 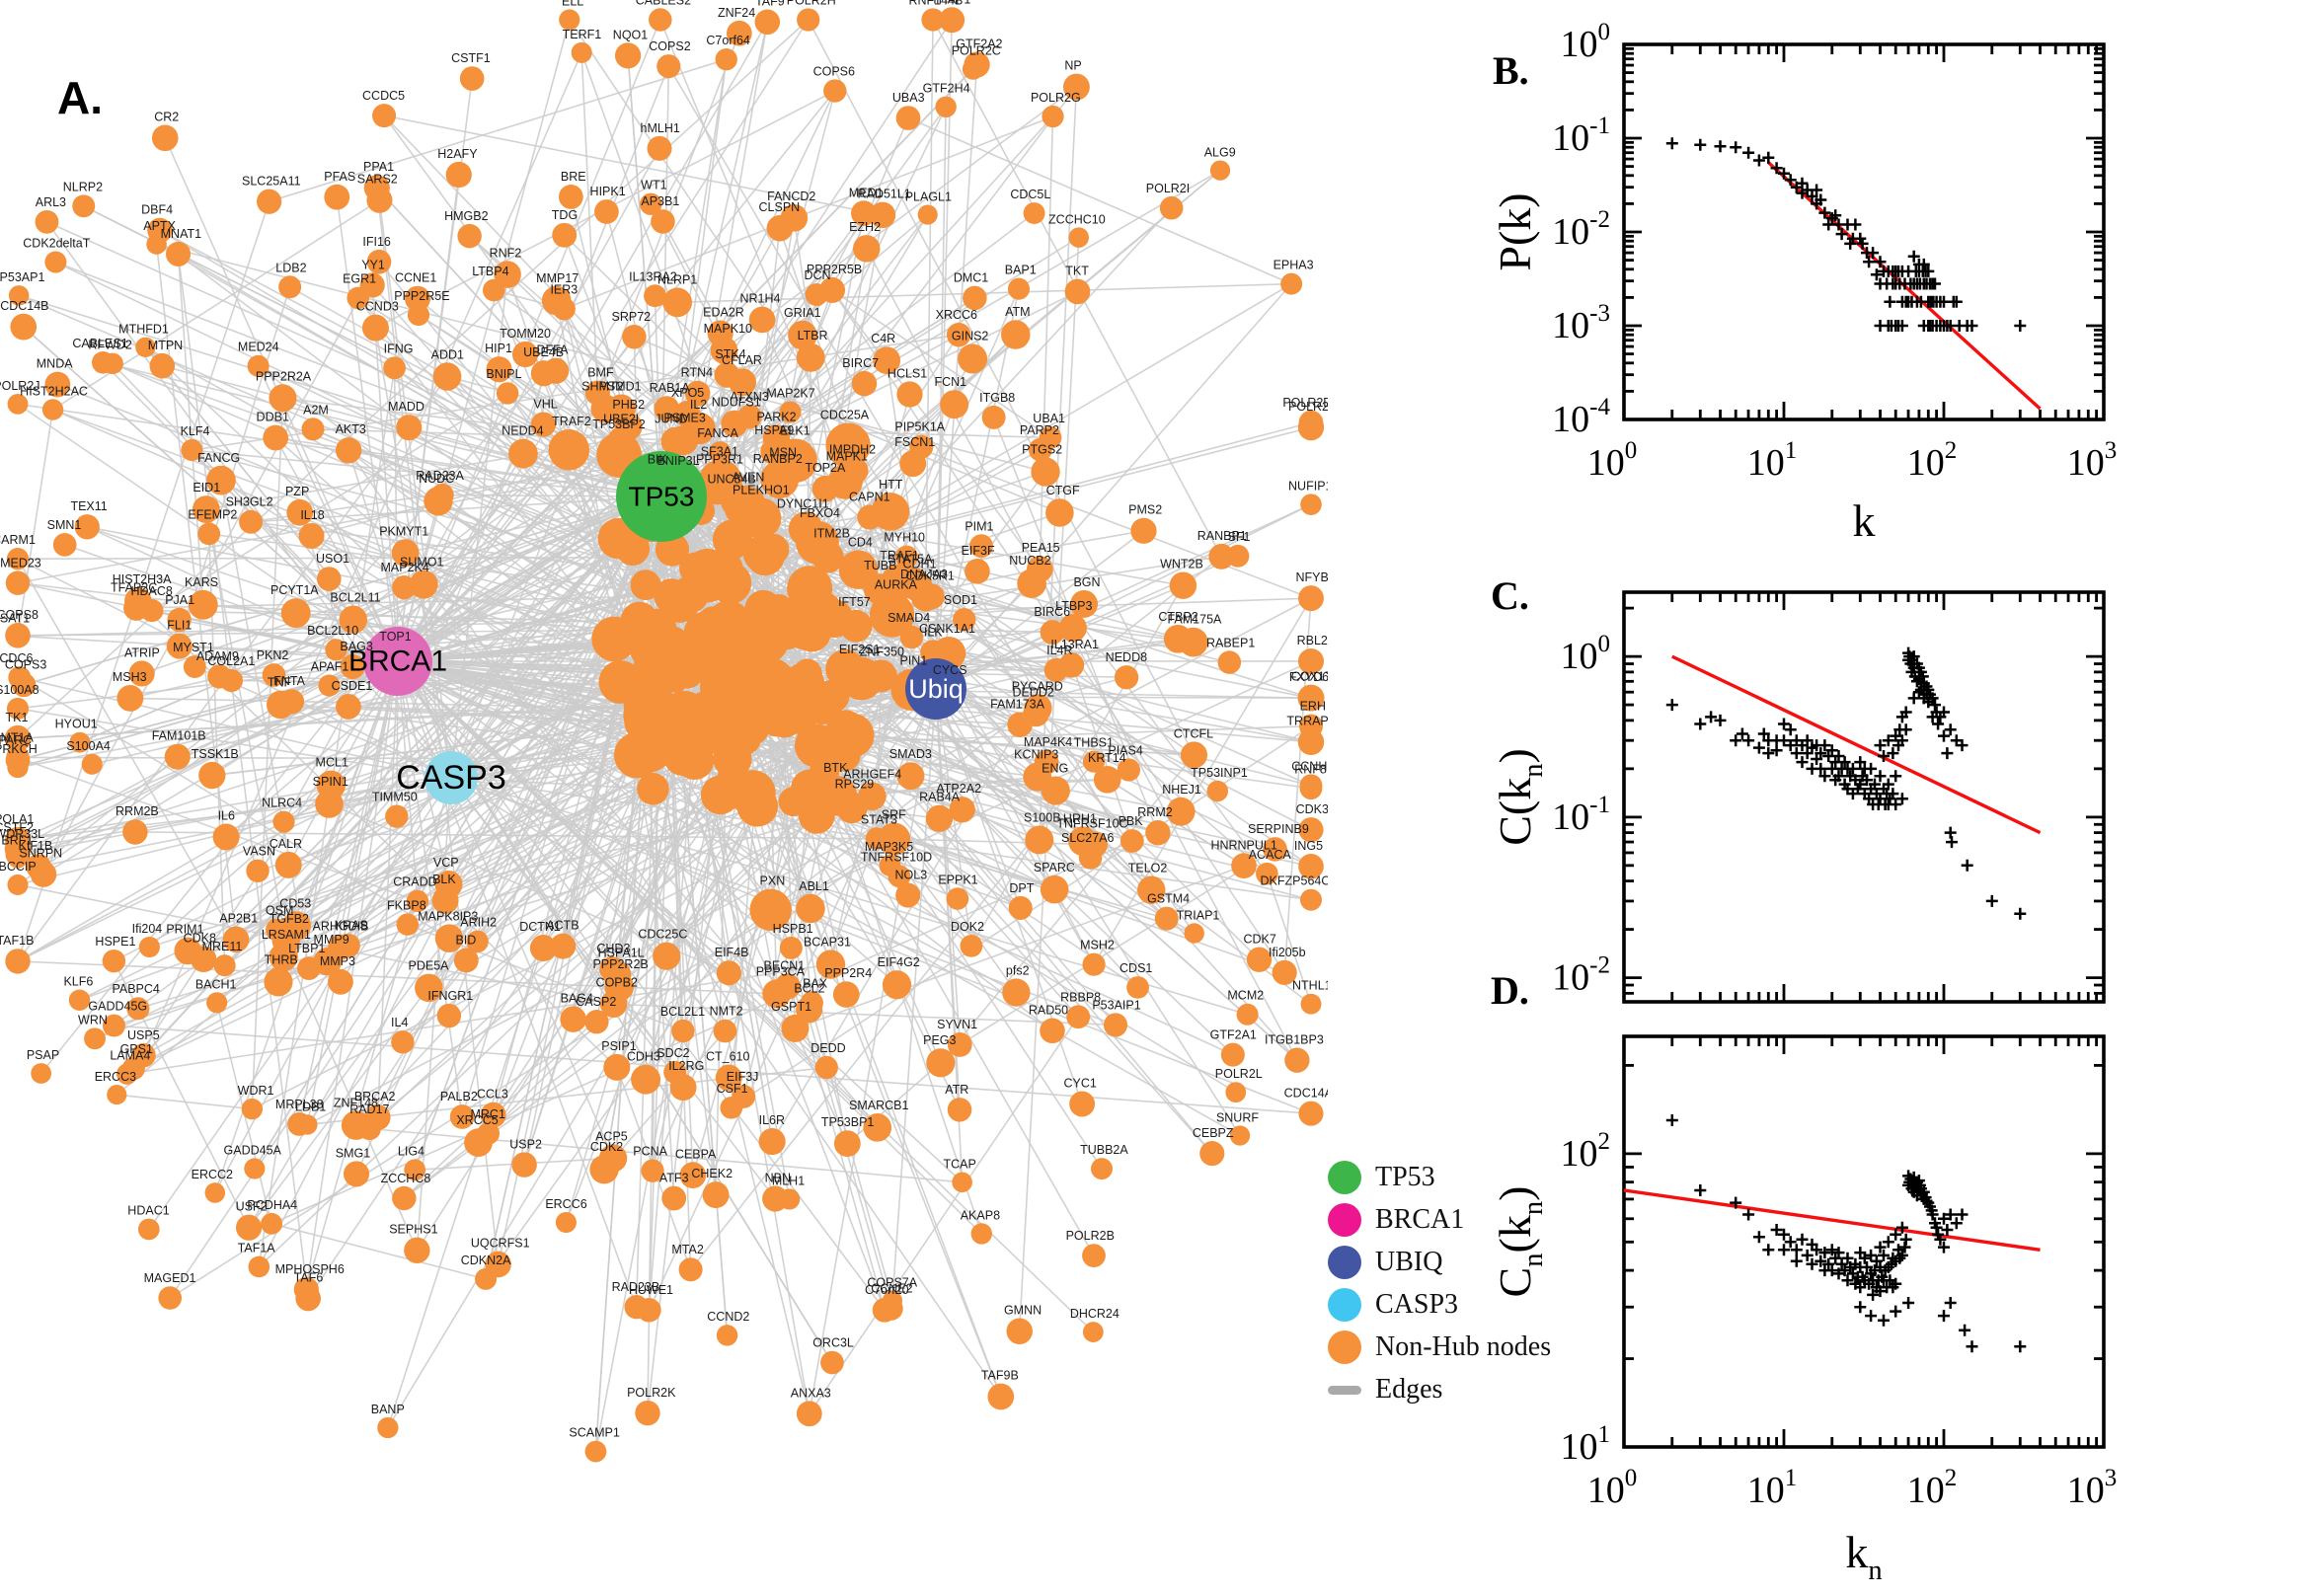 I want to click on node-label: MTA2, so click(x=687, y=1249).